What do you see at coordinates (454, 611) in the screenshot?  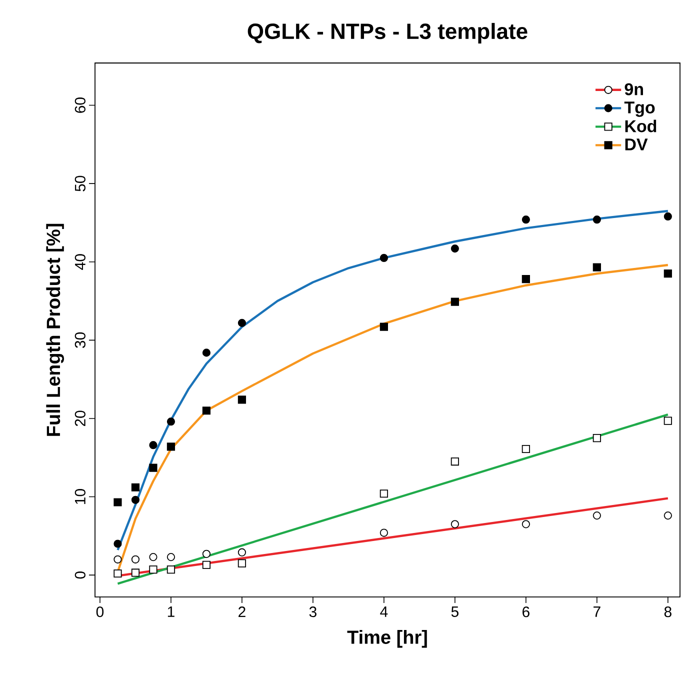 I see `x-tick-label: 5` at bounding box center [454, 611].